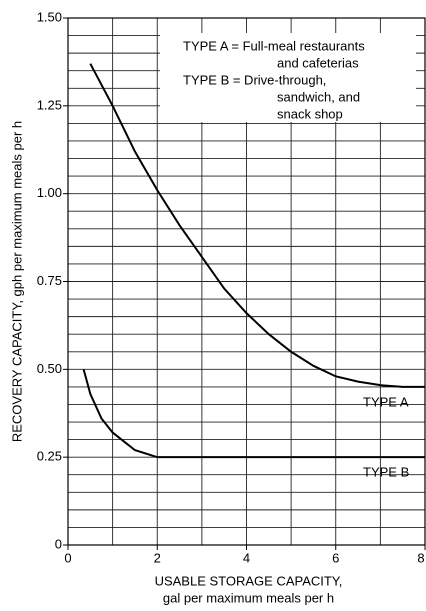  I want to click on y-tick-label: 1.00, so click(49, 192).